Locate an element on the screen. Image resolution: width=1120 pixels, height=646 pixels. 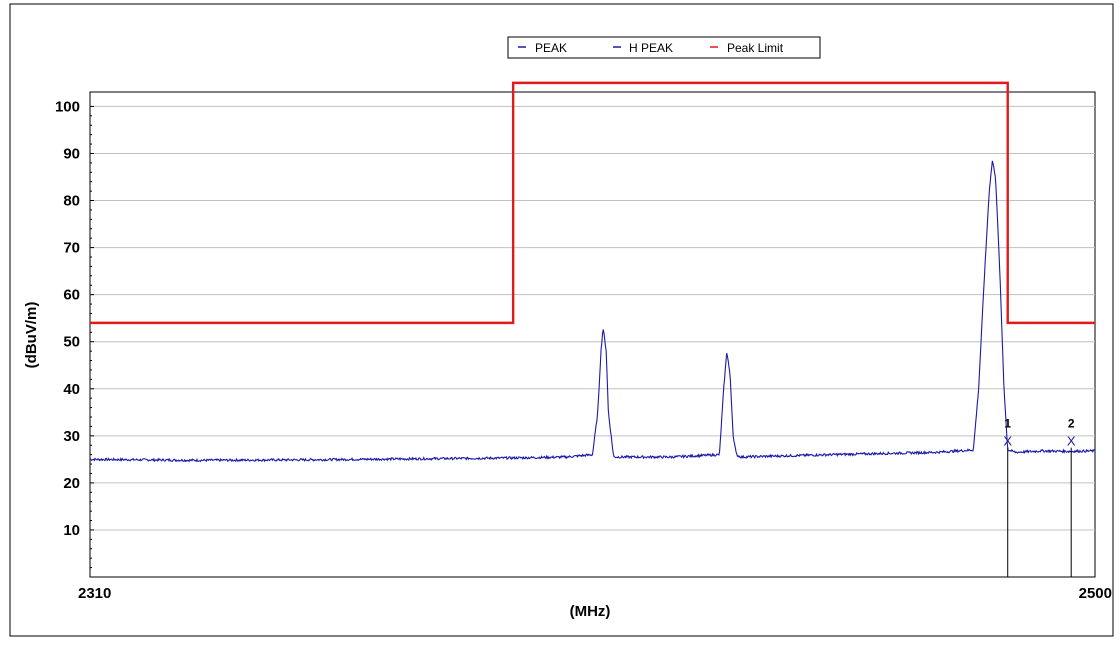
y-axis-title: (dBuV/m) is located at coordinates (31, 335).